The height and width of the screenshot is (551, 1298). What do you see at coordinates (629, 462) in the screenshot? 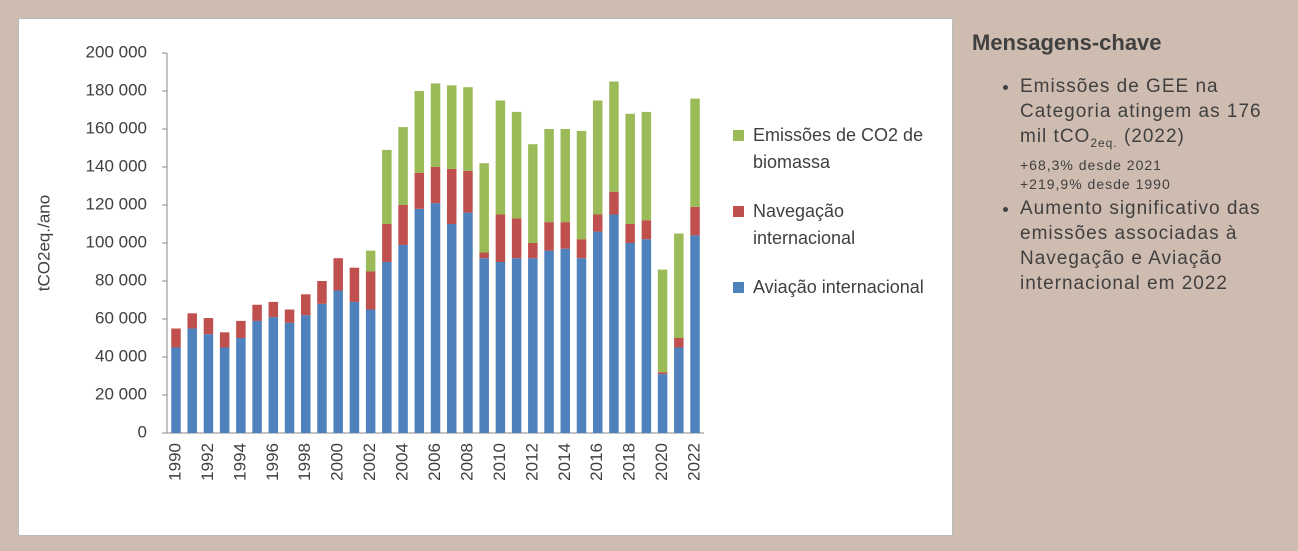
I see `x-tick-label: 2018` at bounding box center [629, 462].